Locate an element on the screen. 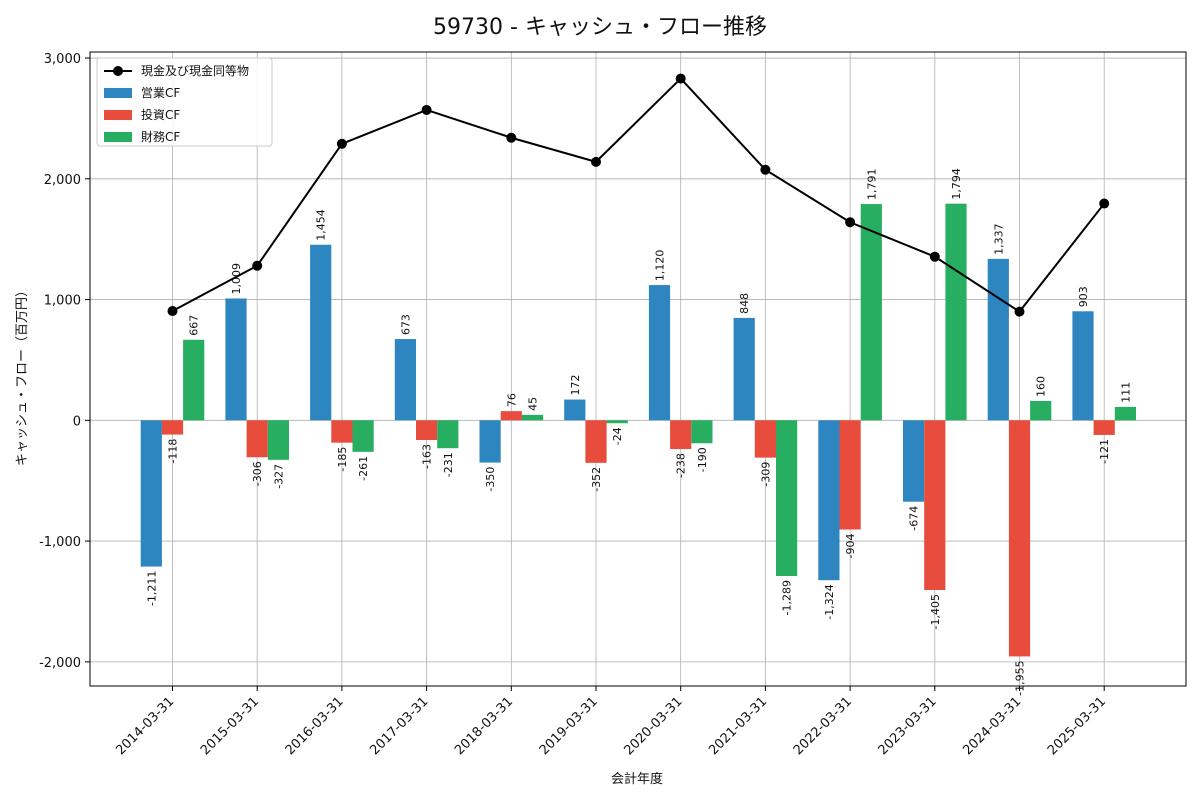 The height and width of the screenshot is (800, 1200). x-tick-label: 2019-03-31 is located at coordinates (569, 726).